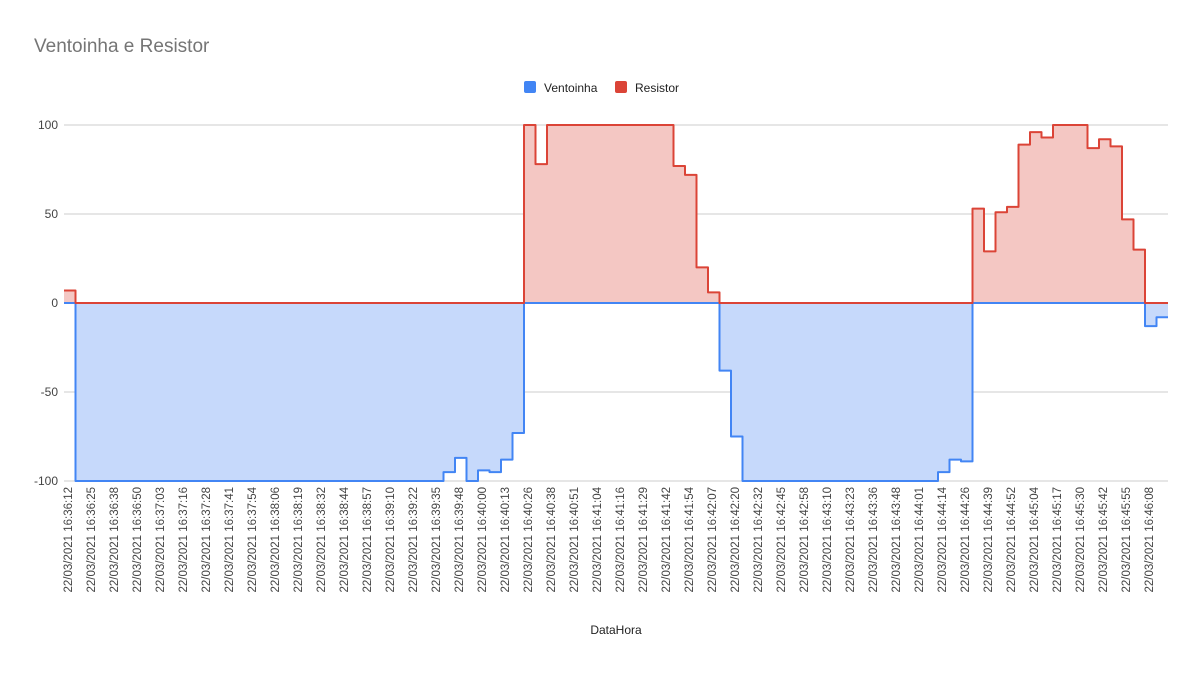 This screenshot has height=676, width=1202. I want to click on x-tick-label: 22/03/2021 16:46:08, so click(1150, 540).